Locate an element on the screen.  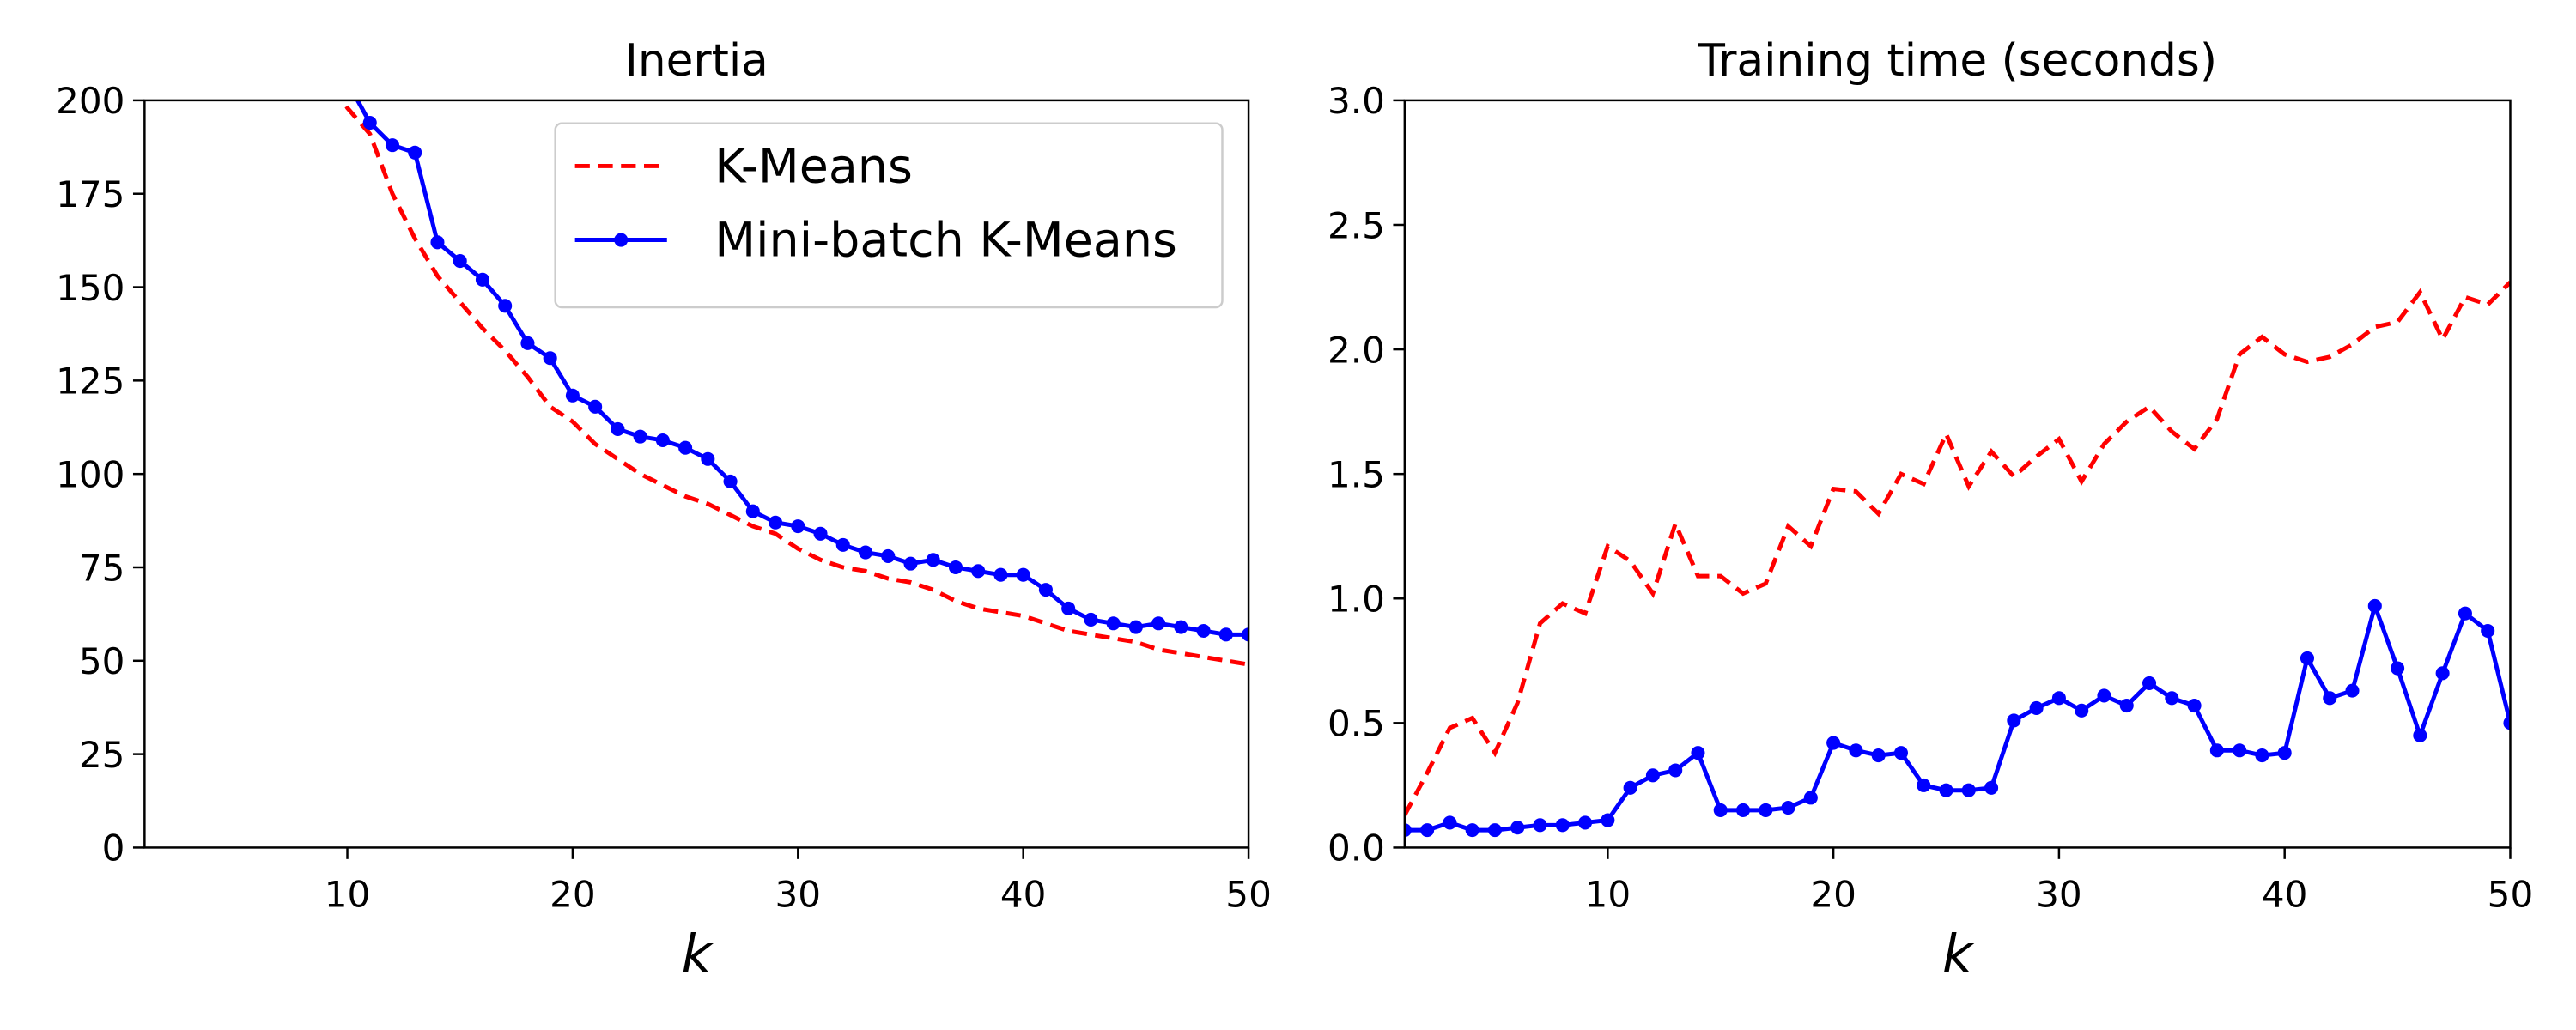
y-tick-label: 75 is located at coordinates (102, 568).